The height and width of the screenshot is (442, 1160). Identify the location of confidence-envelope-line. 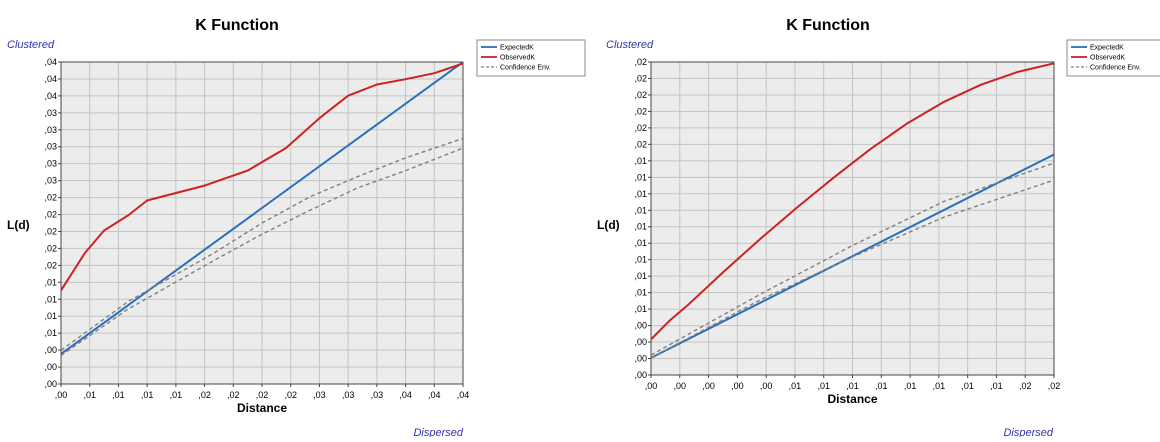
(852, 269).